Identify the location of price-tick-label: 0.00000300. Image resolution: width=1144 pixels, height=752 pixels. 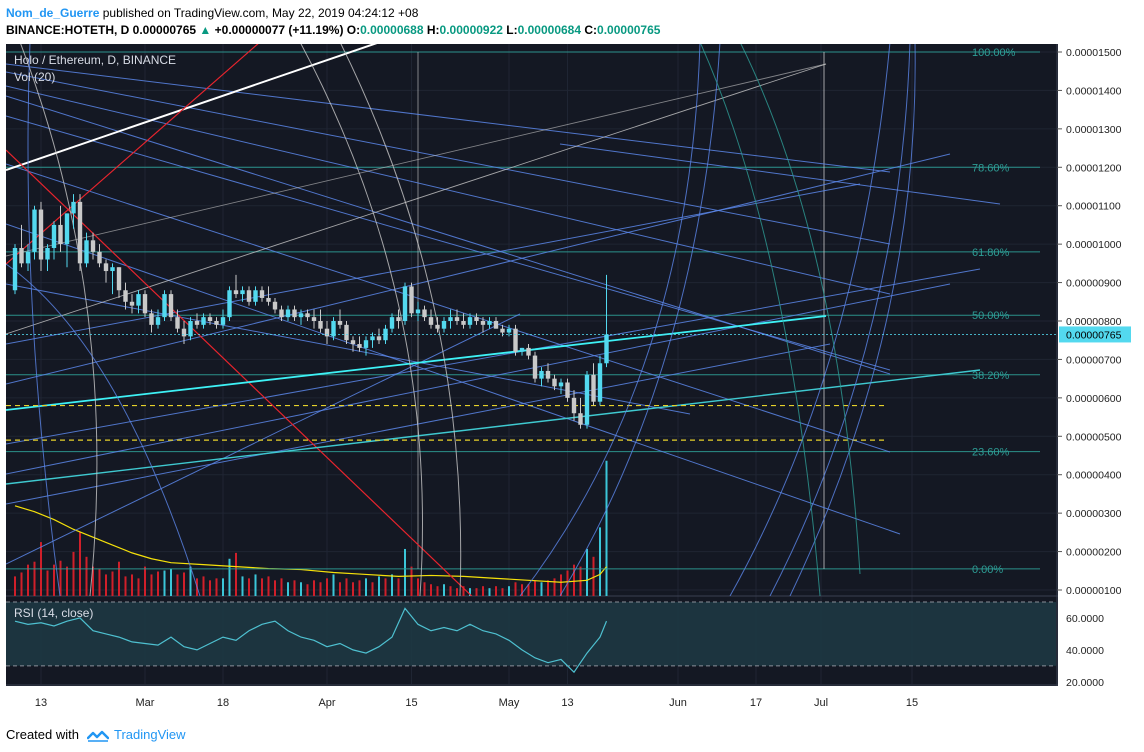
(1094, 514).